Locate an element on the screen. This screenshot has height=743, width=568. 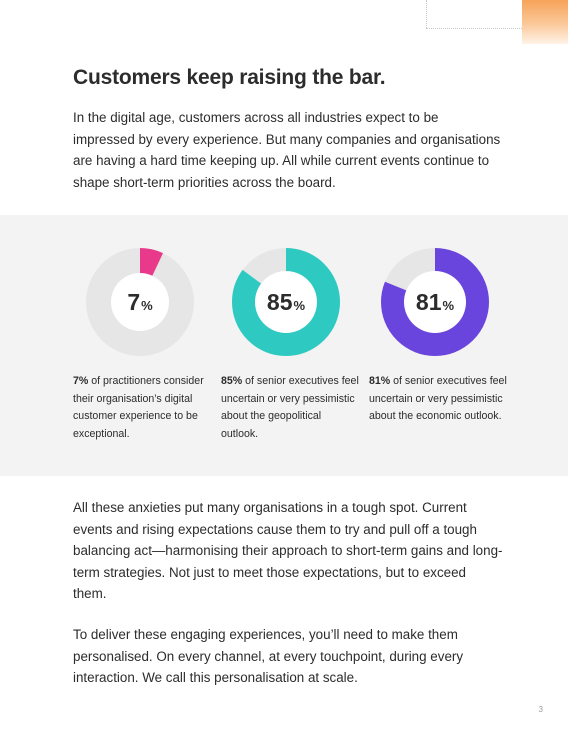
corner-dotted-rule is located at coordinates (426, 14).